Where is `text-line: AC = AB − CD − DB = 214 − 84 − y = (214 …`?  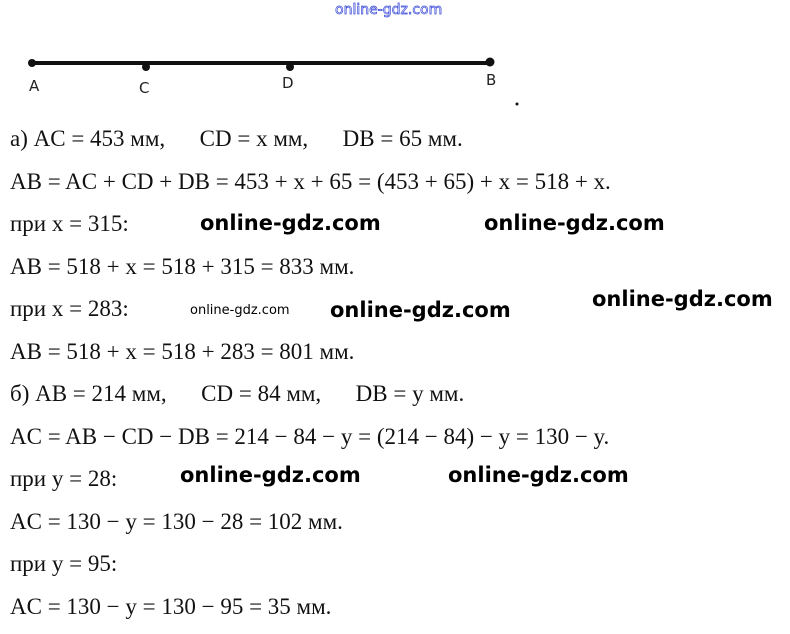 text-line: AC = AB − CD − DB = 214 − 84 − y = (214 … is located at coordinates (310, 436).